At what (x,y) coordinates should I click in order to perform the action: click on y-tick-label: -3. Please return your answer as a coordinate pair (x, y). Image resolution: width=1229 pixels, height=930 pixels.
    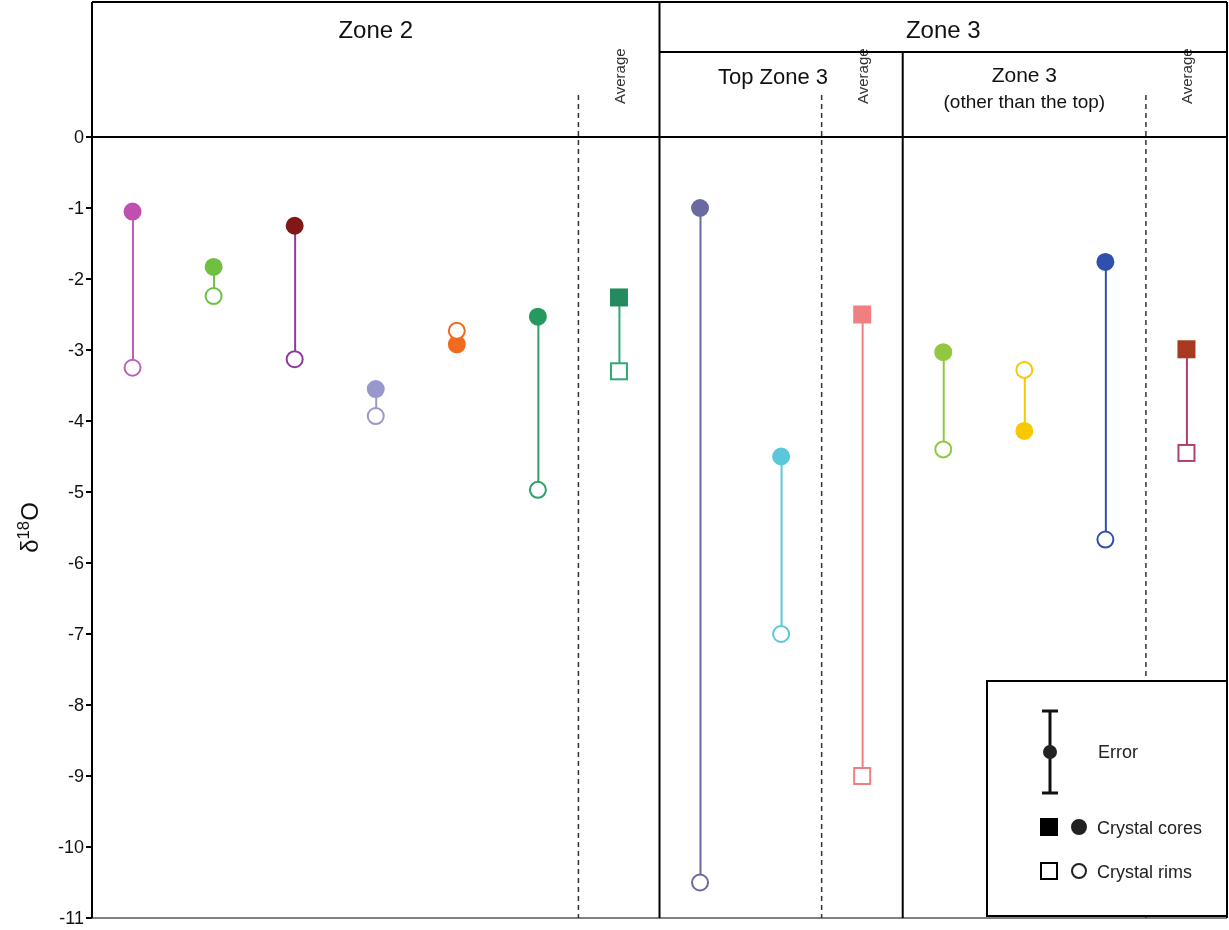
    Looking at the image, I should click on (75, 350).